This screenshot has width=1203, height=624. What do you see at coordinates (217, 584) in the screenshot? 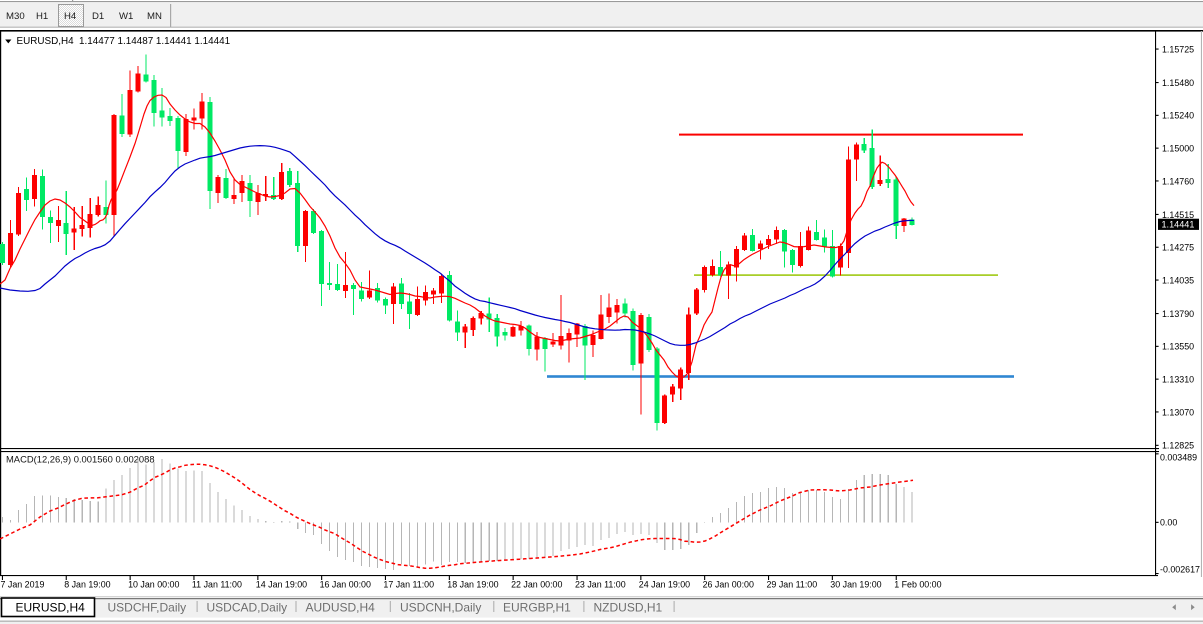
I see `svg-text: 11 Jan 11:00` at bounding box center [217, 584].